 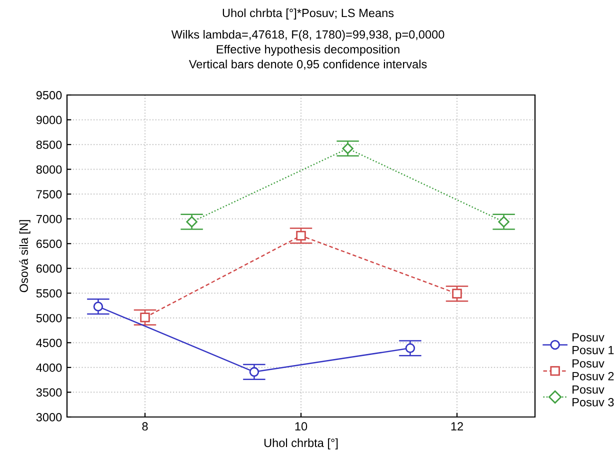 I want to click on y-axis-title: Osová sila [N], so click(x=24, y=256).